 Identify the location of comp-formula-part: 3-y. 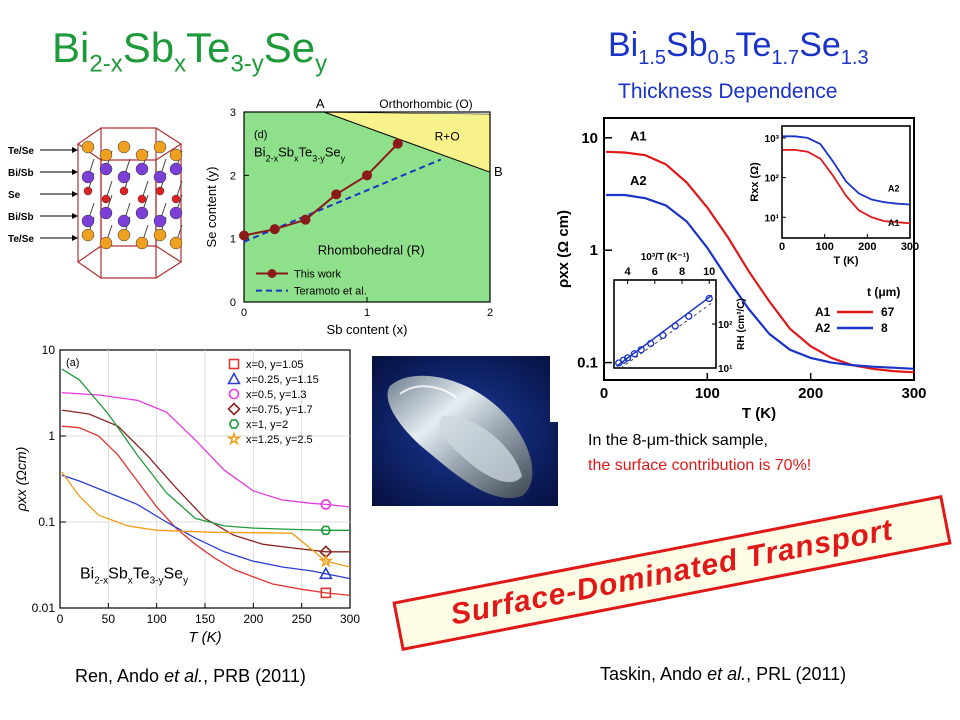
(157, 581).